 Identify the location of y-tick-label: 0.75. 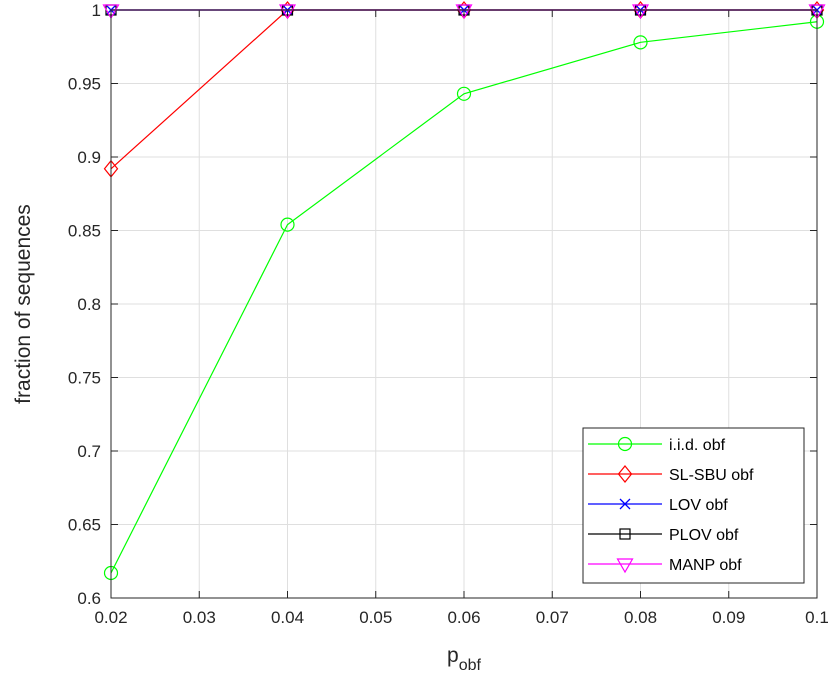
(84, 378).